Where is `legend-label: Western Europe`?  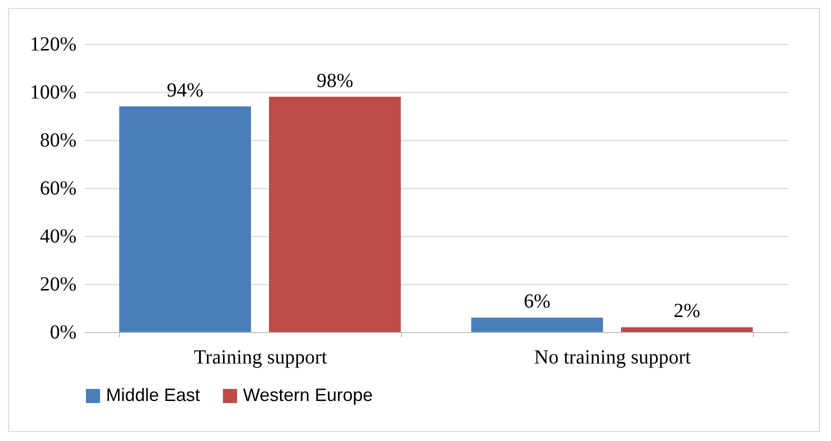
legend-label: Western Europe is located at coordinates (308, 395).